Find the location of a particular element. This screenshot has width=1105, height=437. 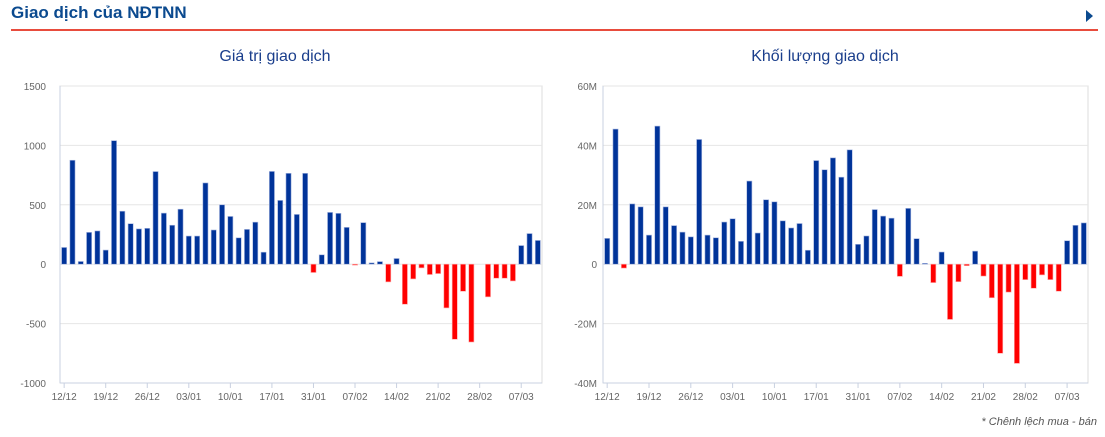

y-tick-label: 0 is located at coordinates (594, 265).